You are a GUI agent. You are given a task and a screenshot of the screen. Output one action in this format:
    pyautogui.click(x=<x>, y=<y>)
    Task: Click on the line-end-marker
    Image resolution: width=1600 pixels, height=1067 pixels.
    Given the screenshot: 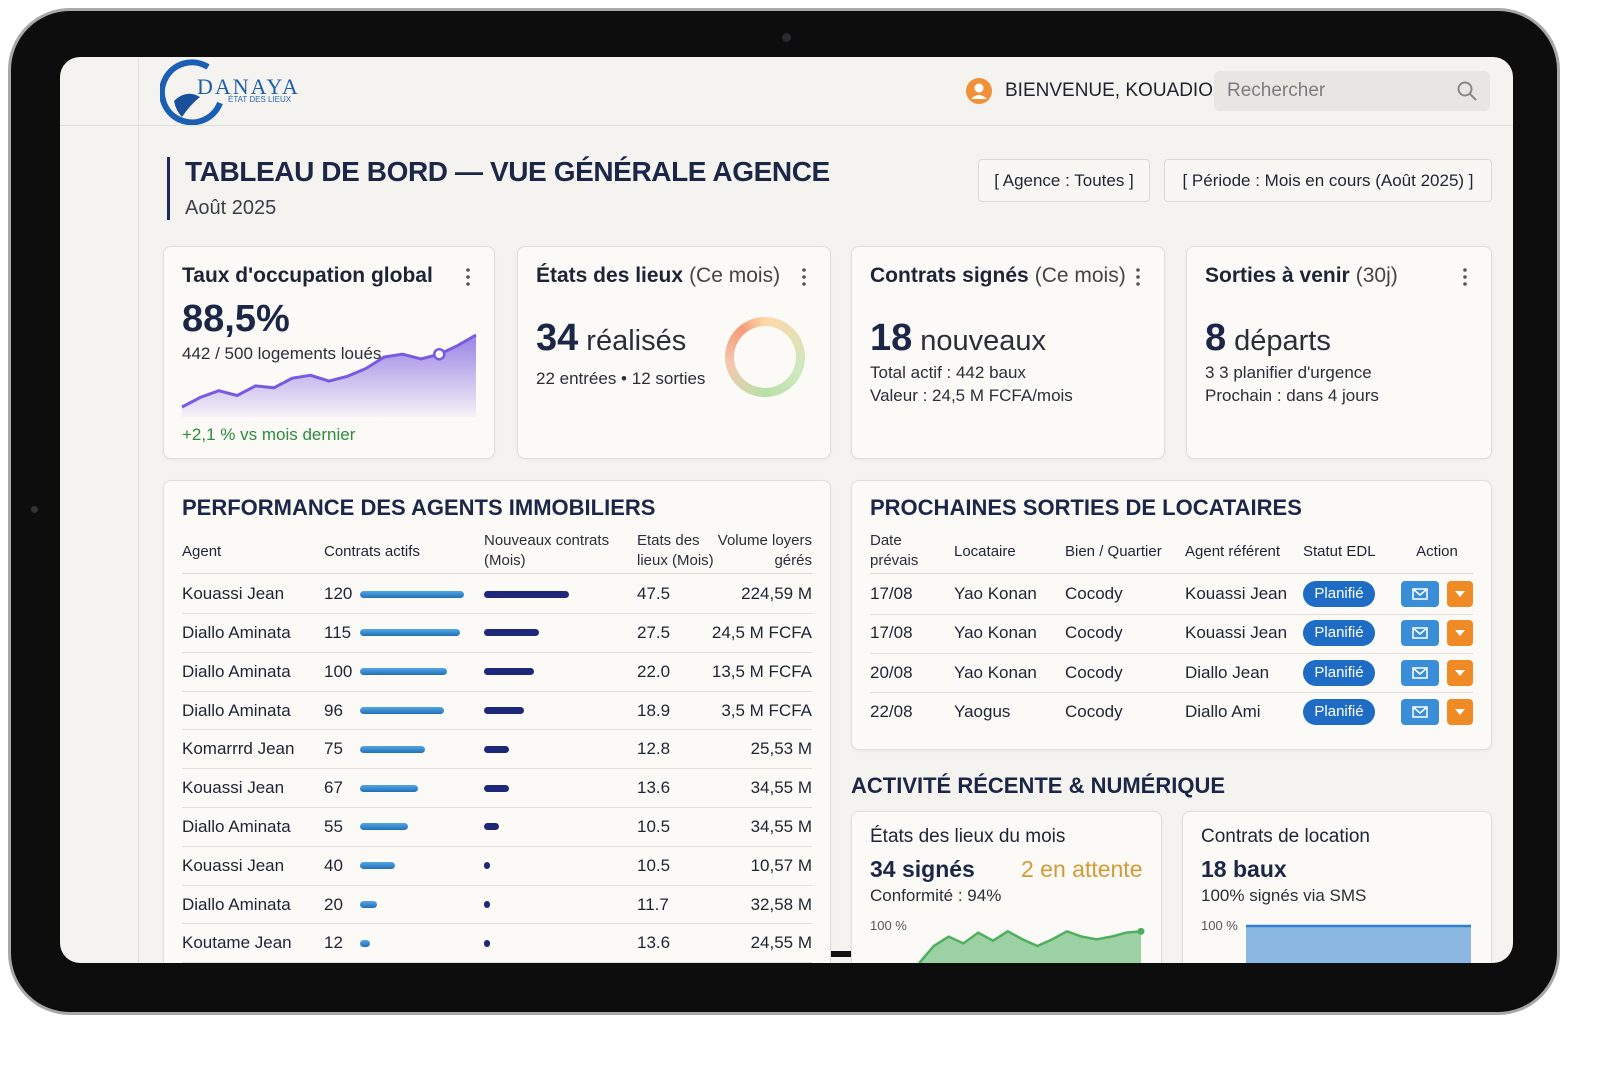 What is the action you would take?
    pyautogui.click(x=1141, y=931)
    